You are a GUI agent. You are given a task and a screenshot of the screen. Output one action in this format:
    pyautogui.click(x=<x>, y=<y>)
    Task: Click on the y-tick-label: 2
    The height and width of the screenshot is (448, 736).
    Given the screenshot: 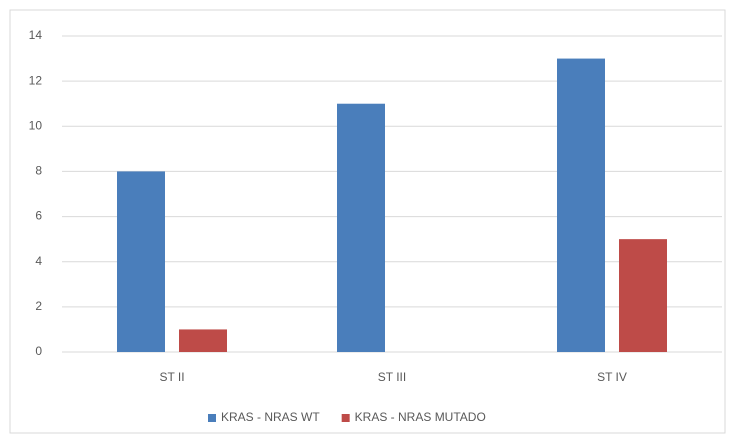 What is the action you would take?
    pyautogui.click(x=38, y=306)
    